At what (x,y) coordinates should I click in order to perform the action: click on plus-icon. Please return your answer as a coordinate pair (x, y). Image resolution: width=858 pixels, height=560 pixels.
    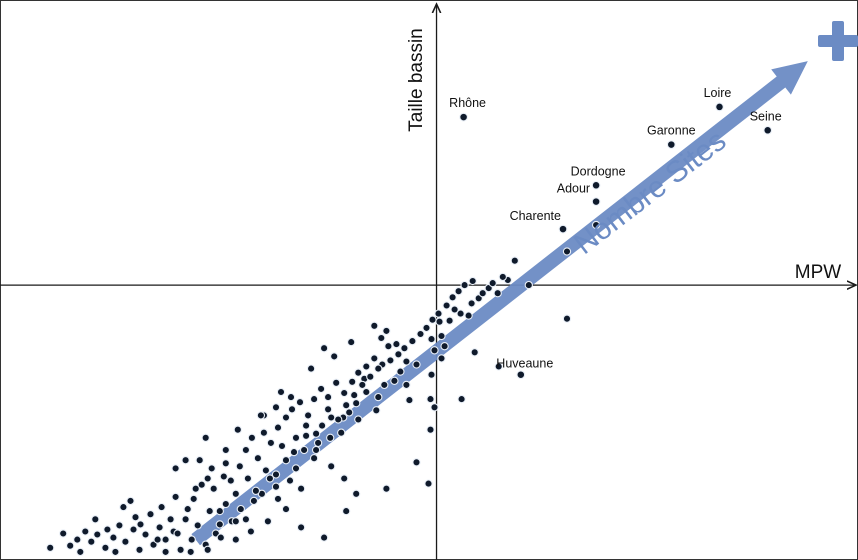
    Looking at the image, I should click on (838, 41).